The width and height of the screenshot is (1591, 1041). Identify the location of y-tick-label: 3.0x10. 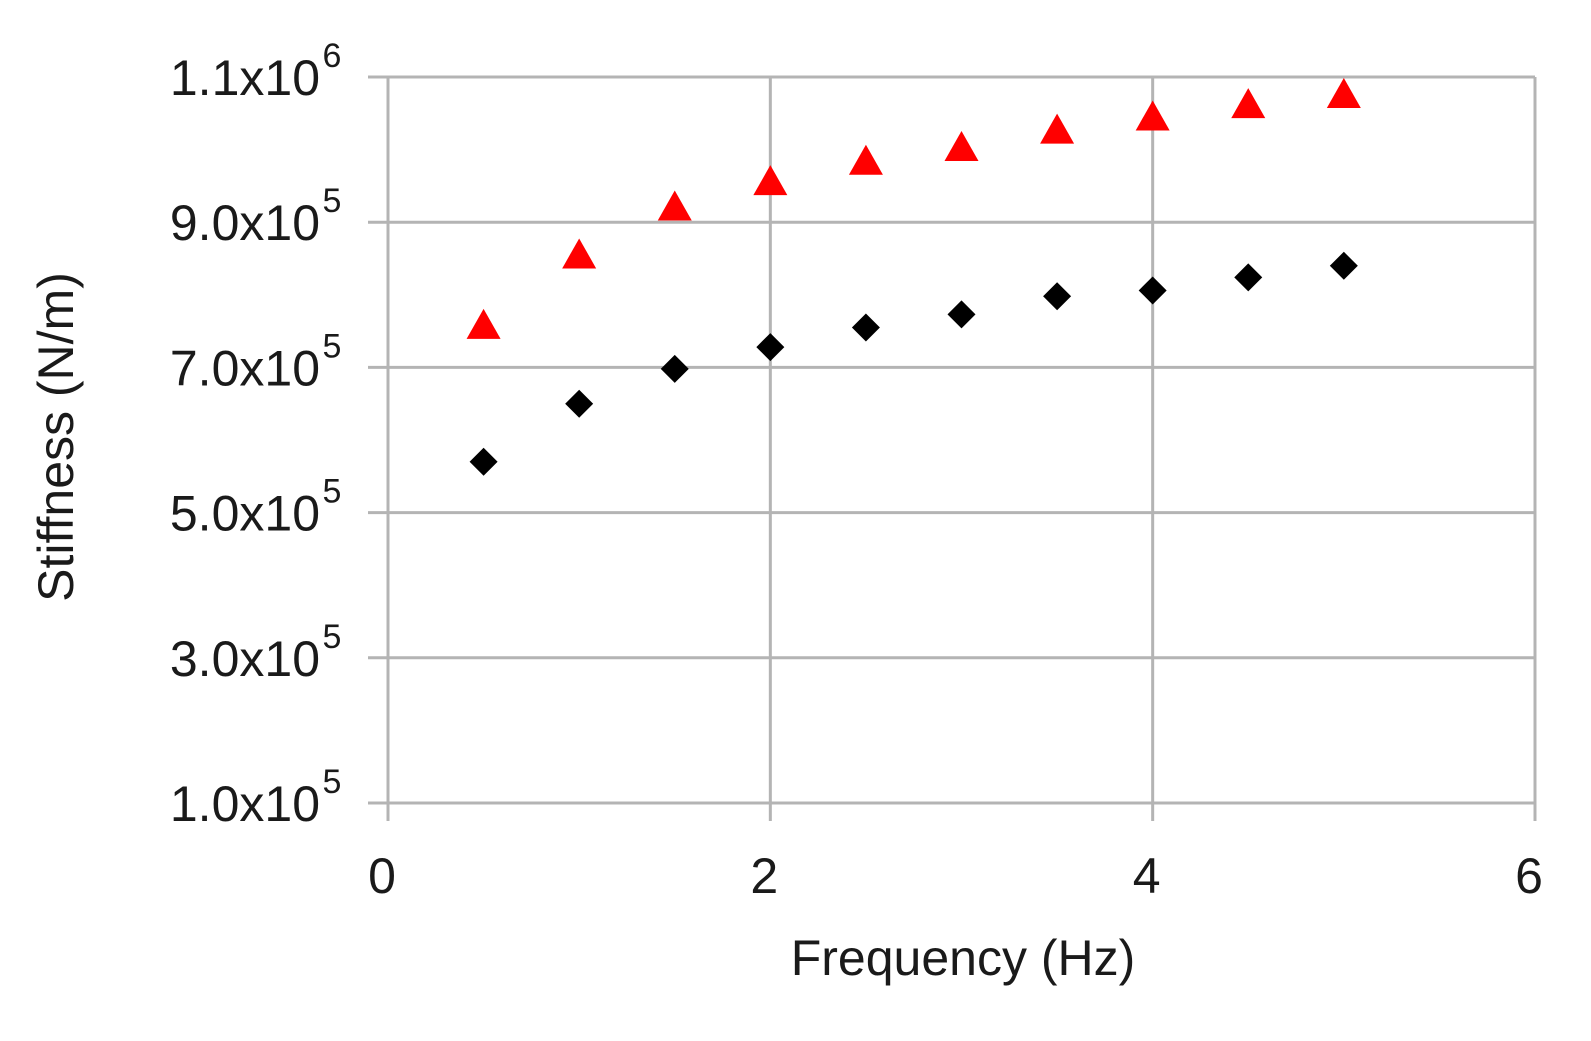
(245, 659).